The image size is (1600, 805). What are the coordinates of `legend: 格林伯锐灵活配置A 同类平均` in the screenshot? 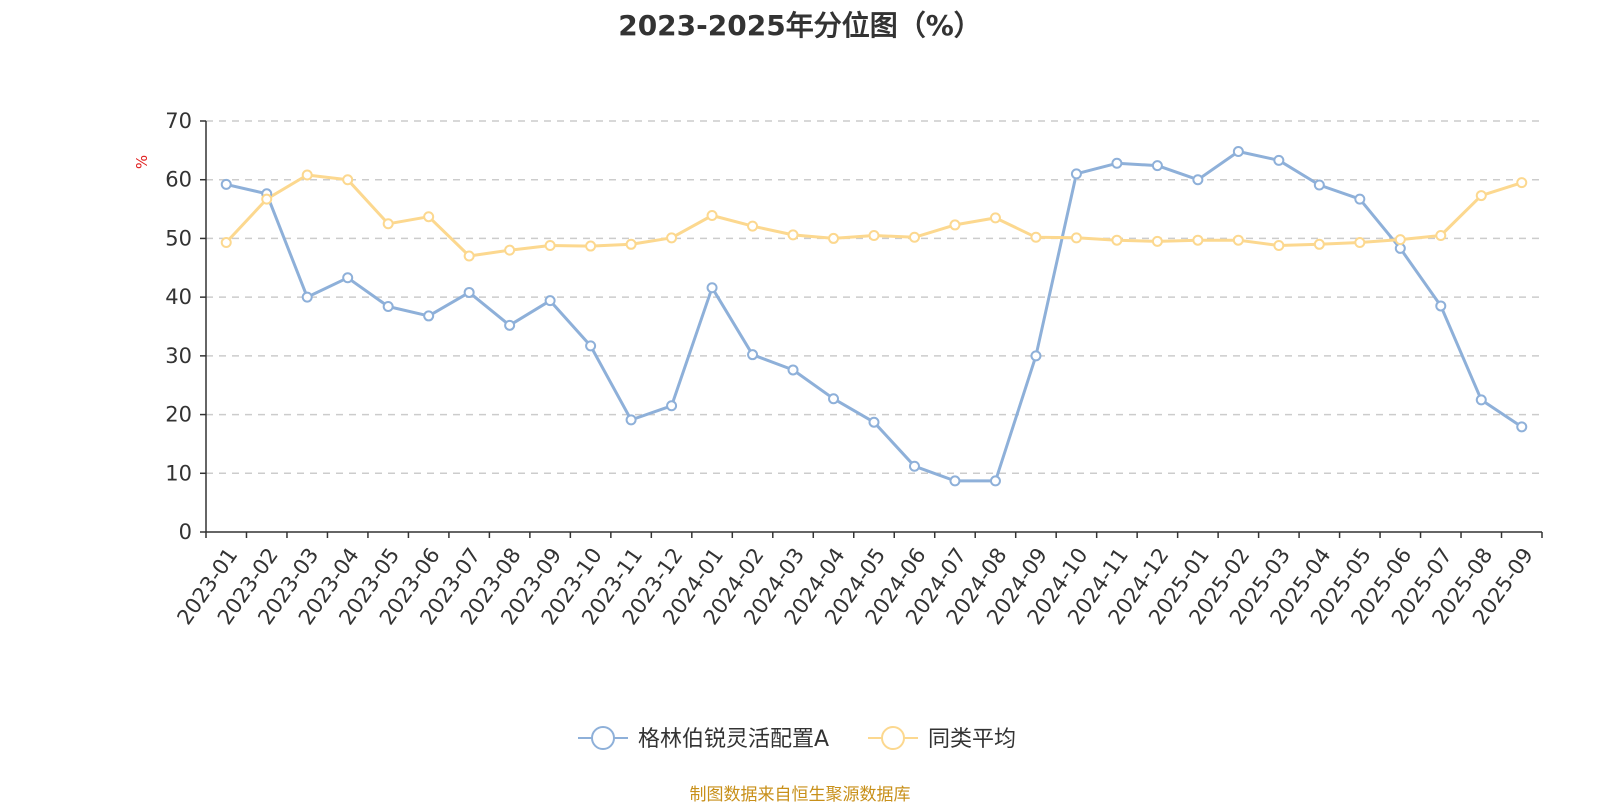 It's located at (797, 739).